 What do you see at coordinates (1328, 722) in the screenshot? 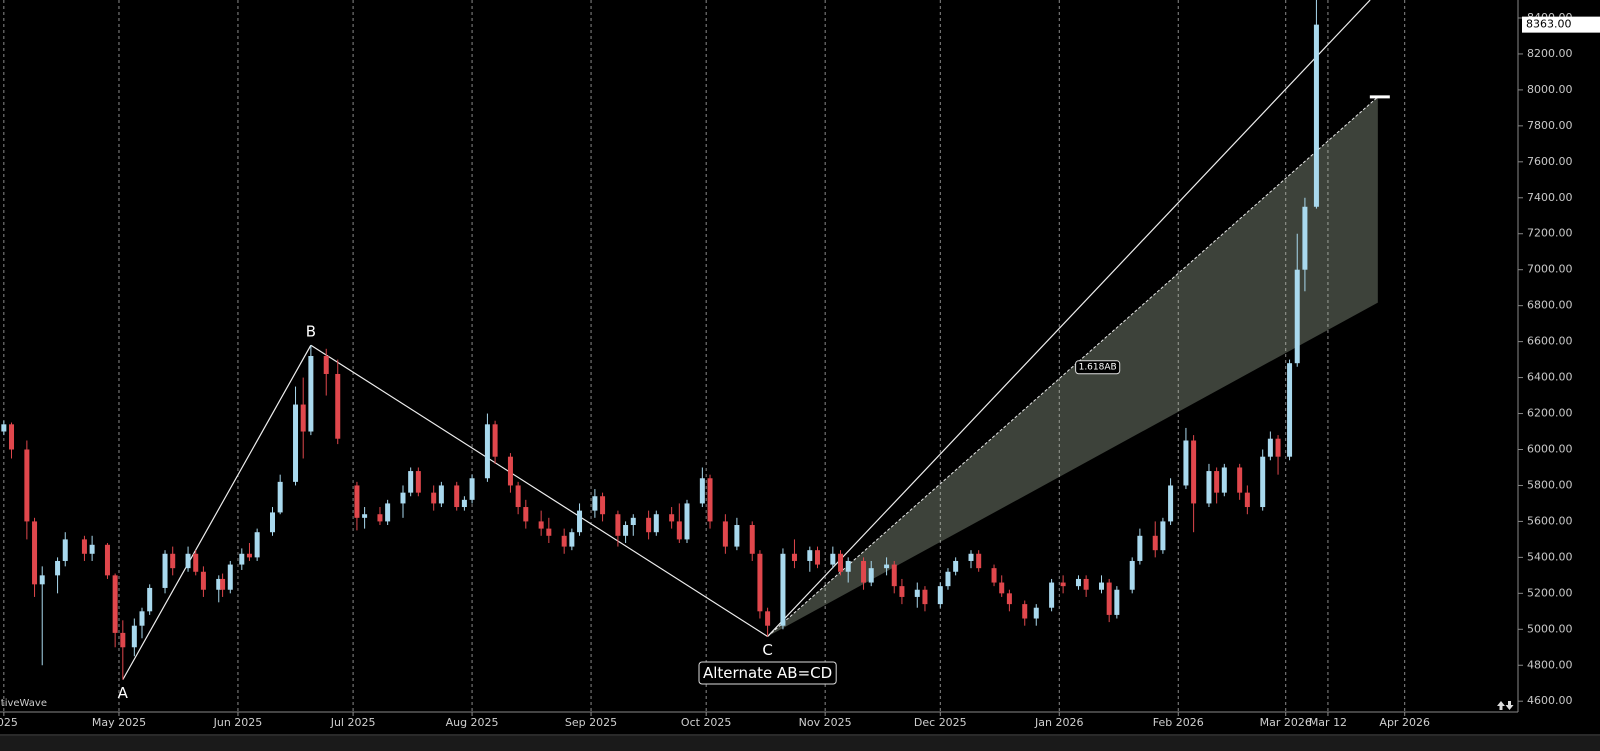
I see `x-tick-label: Mar 12` at bounding box center [1328, 722].